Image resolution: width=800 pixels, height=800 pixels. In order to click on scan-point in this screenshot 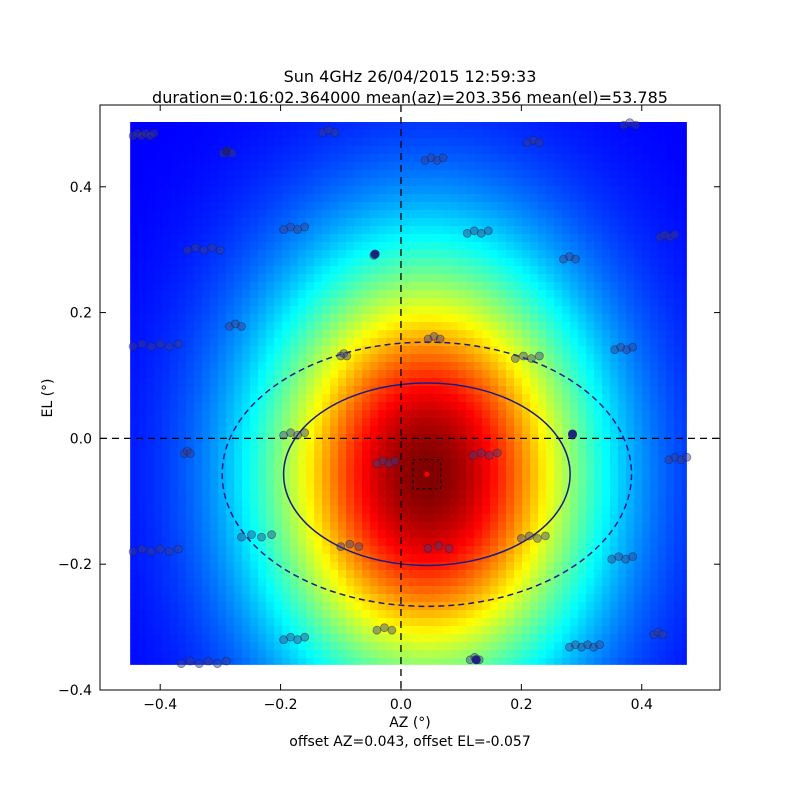, I will do `click(226, 661)`.